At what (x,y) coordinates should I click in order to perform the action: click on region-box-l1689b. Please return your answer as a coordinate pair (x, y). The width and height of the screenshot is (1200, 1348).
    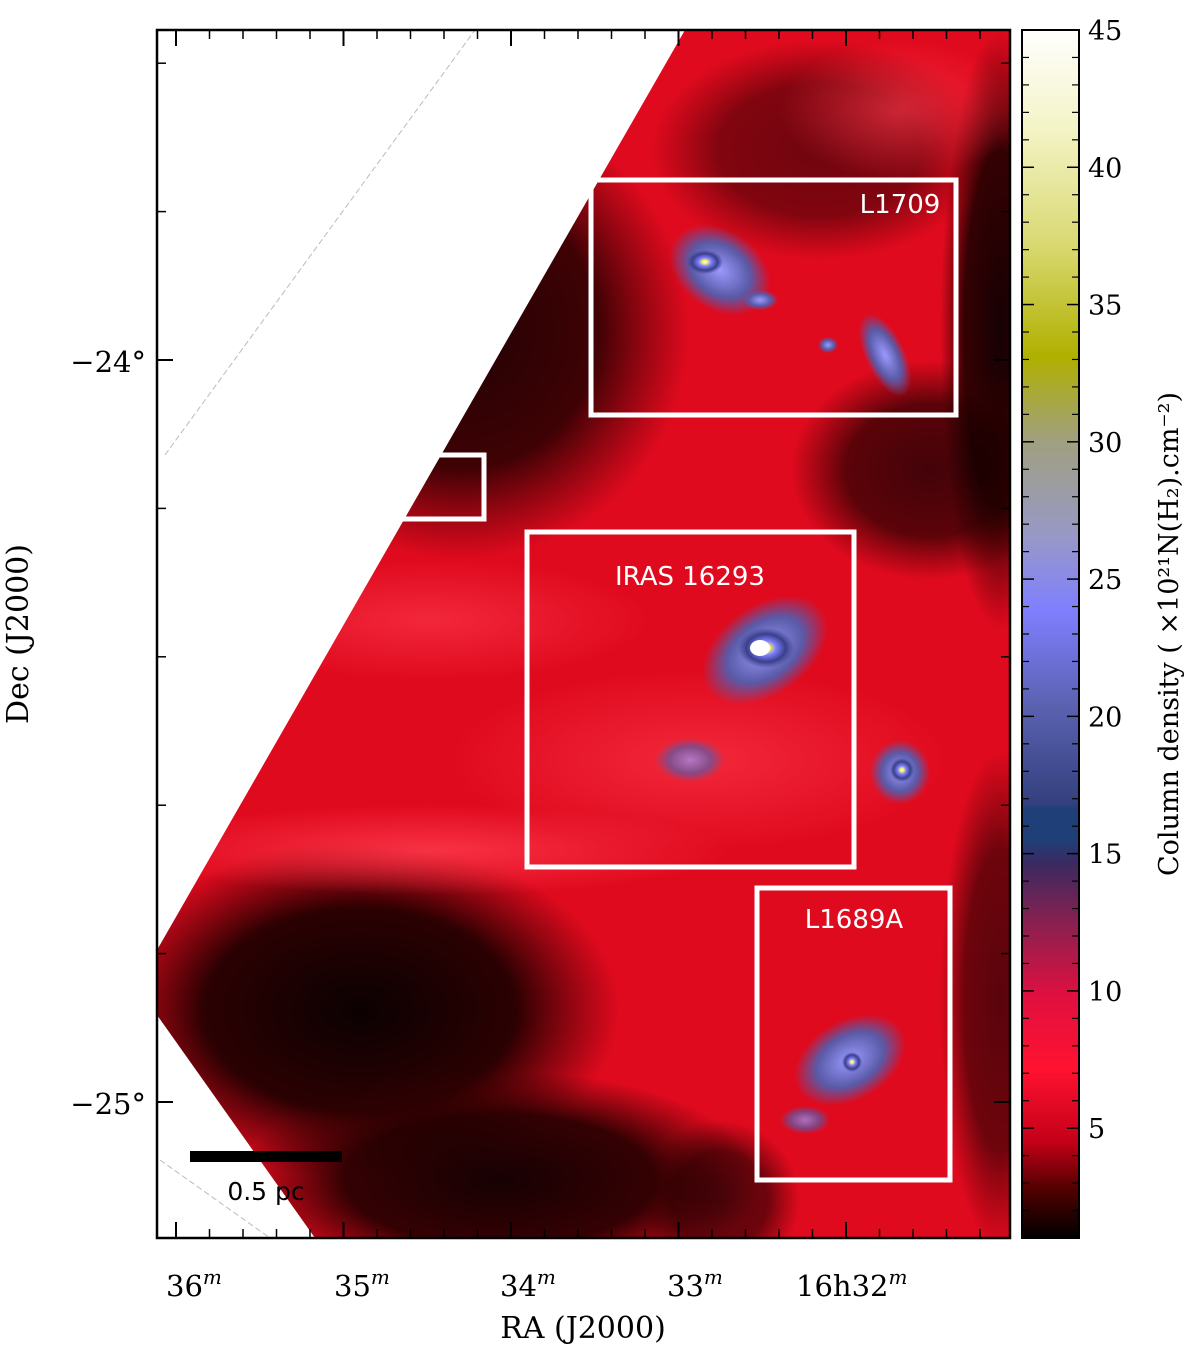
    Looking at the image, I should click on (361, 487).